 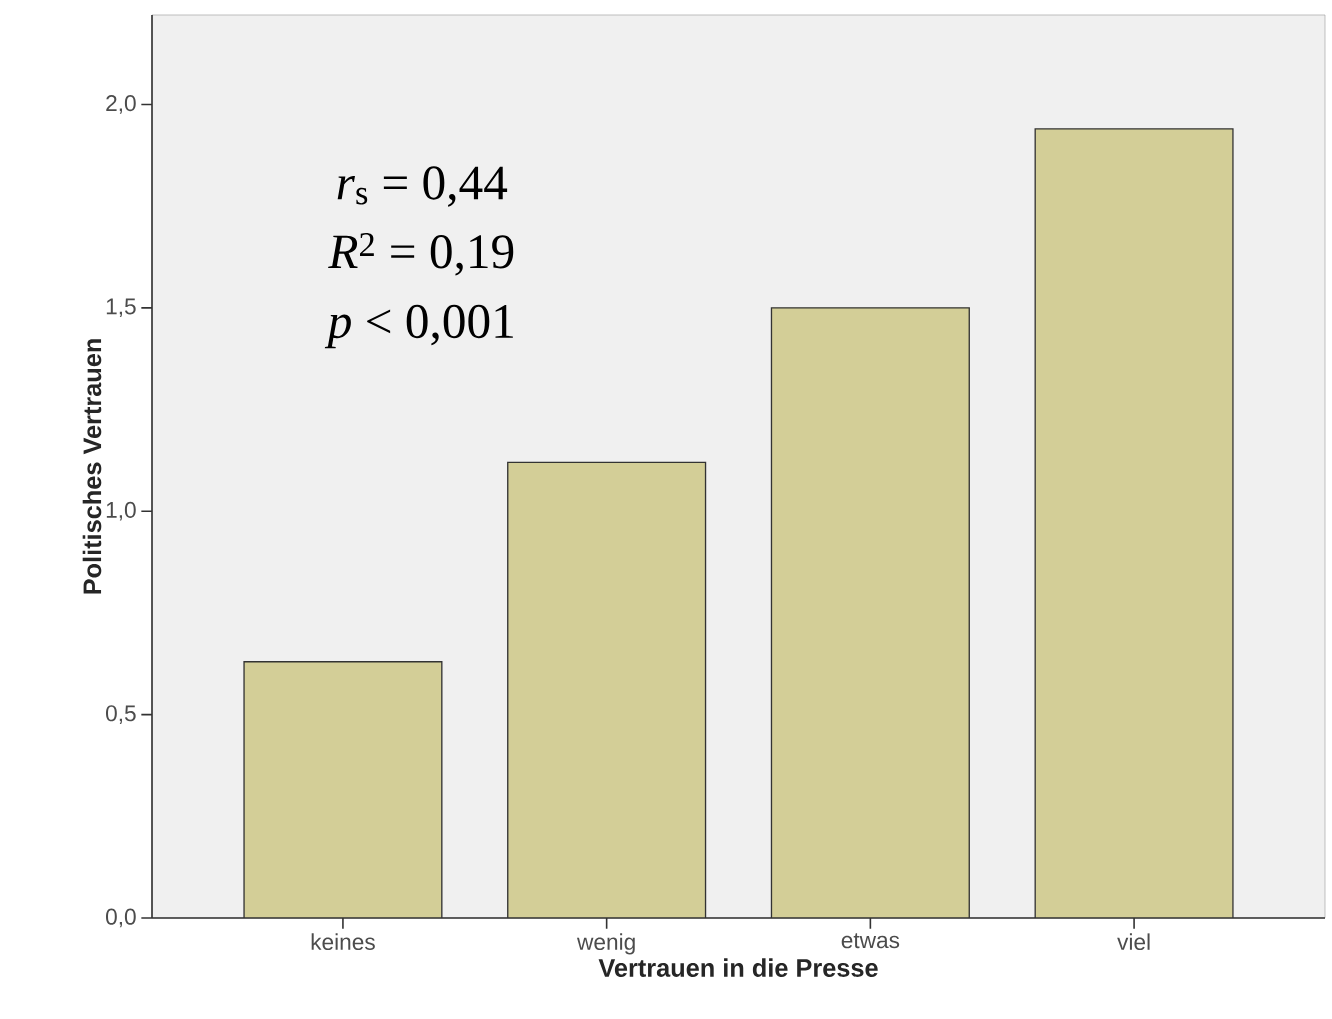 I want to click on y-tick-label: 0,0, so click(x=120, y=918).